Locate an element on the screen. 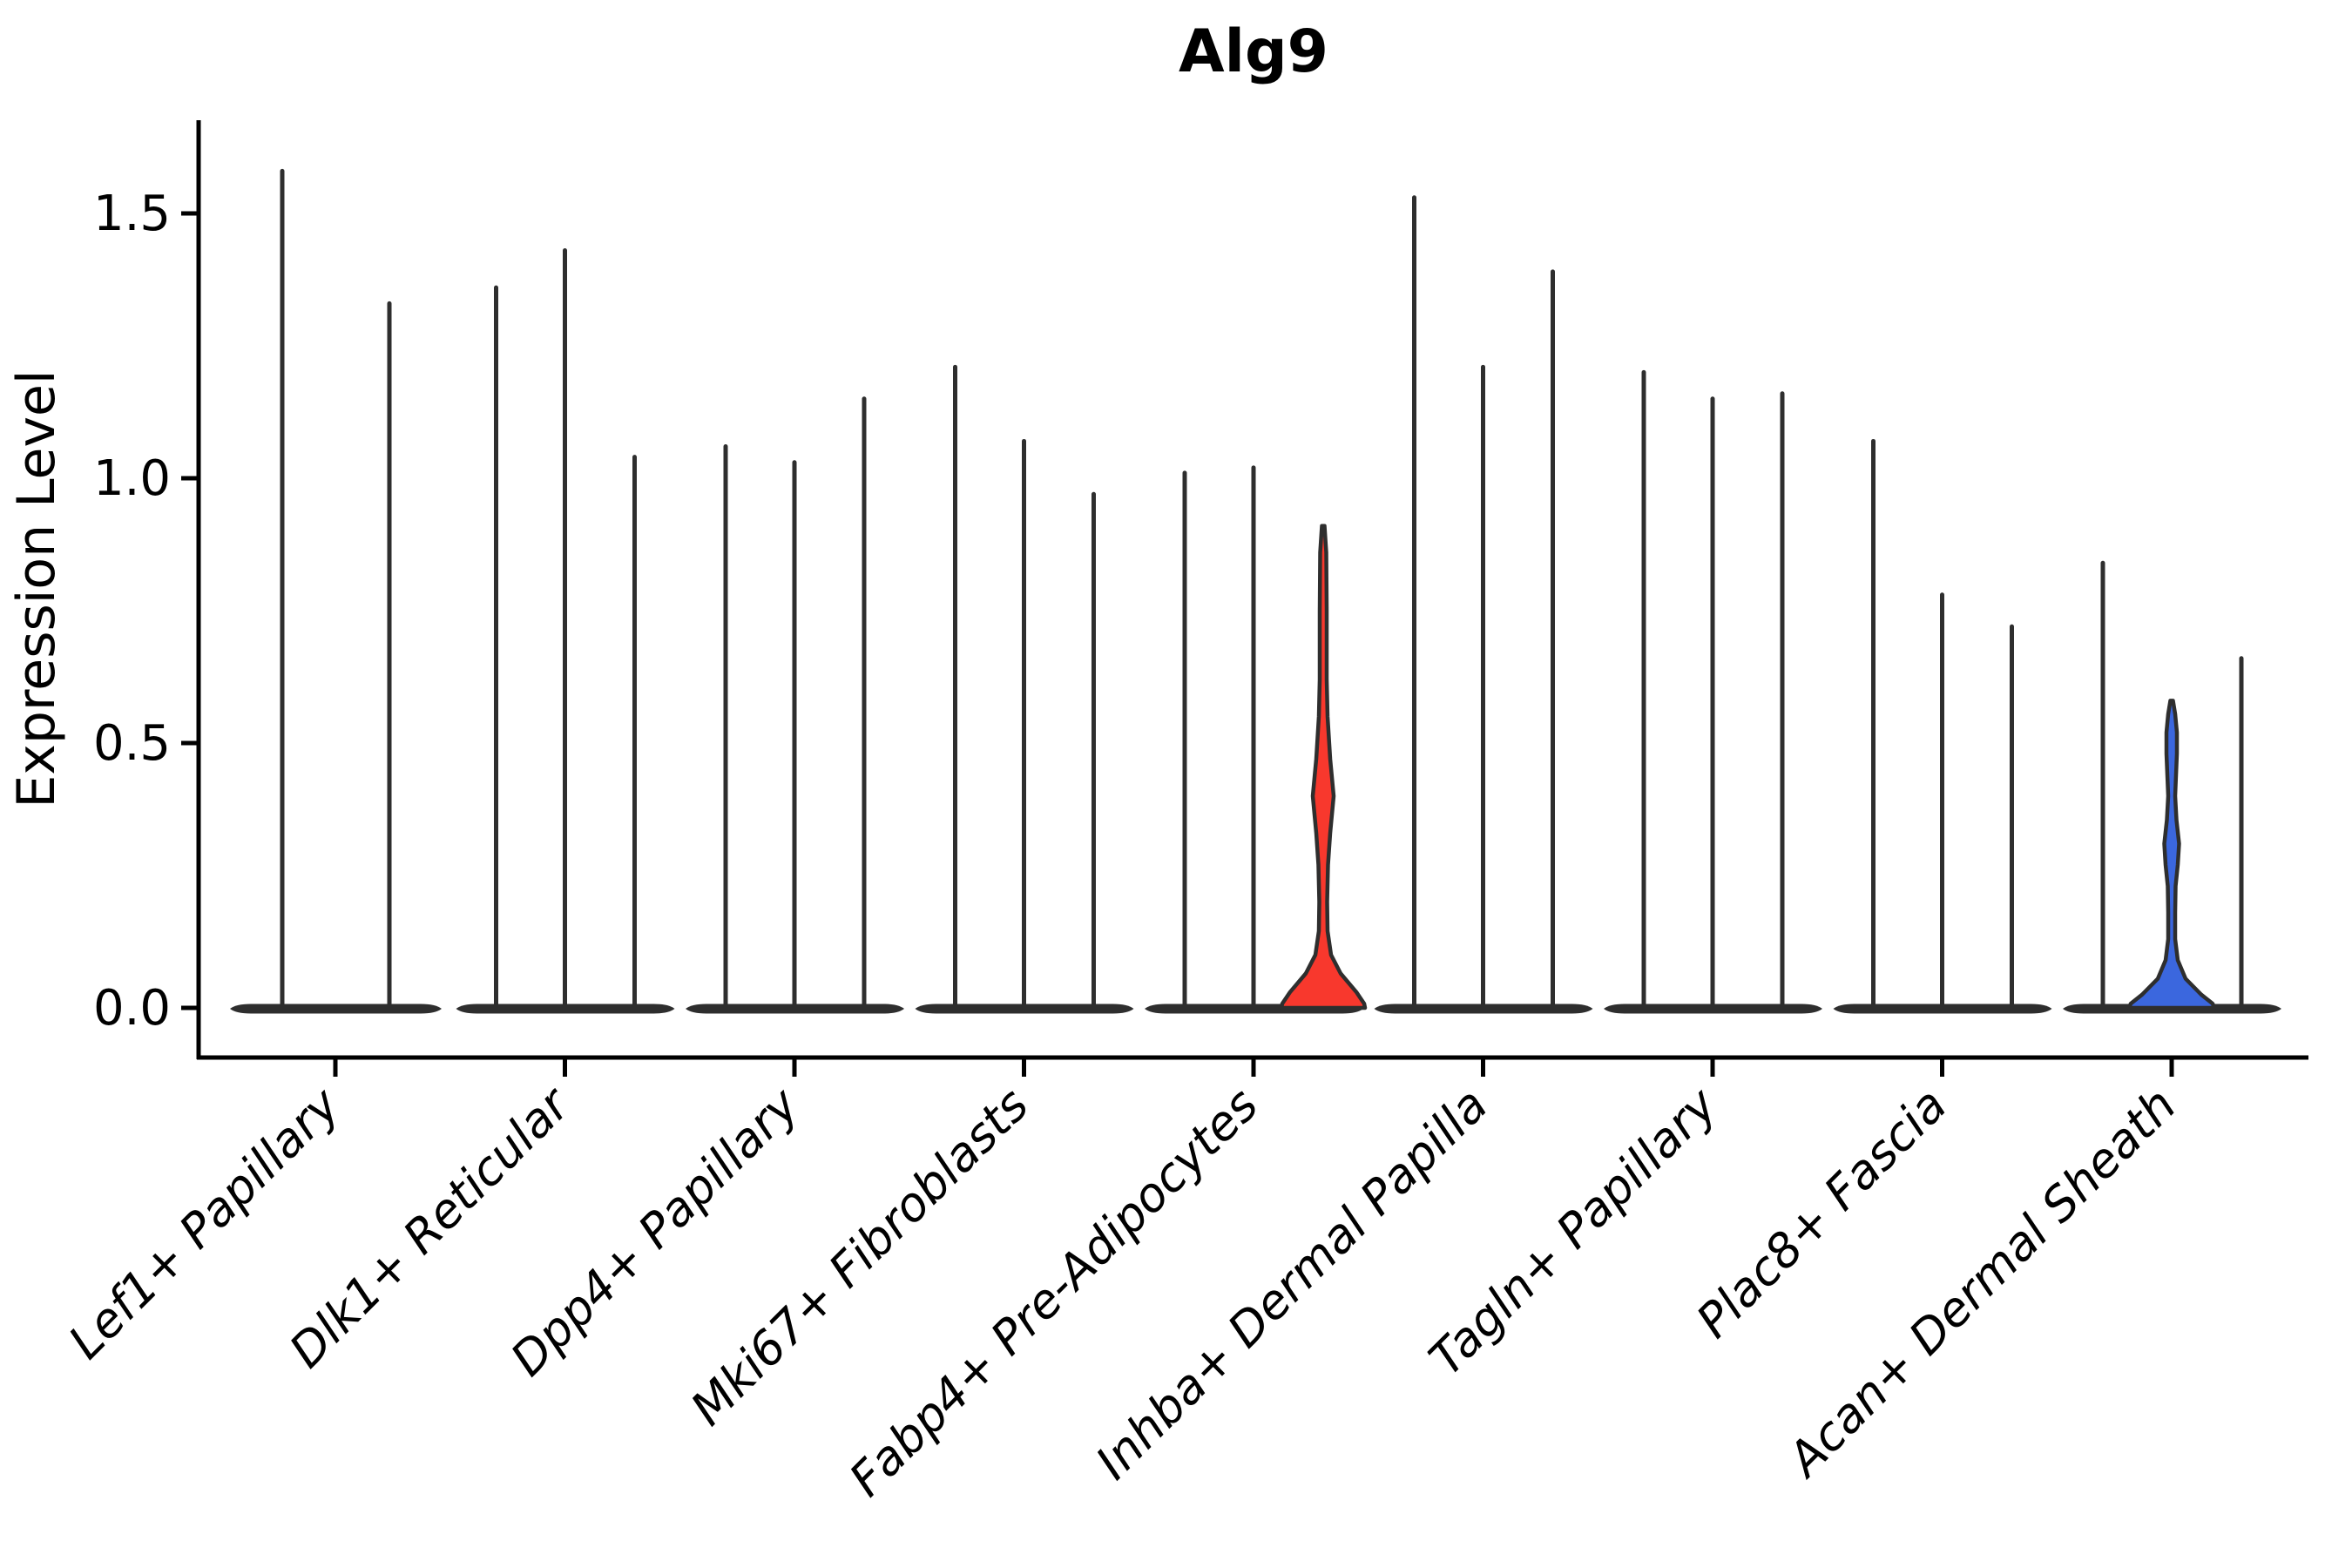 The height and width of the screenshot is (1568, 2352). y-axis-title: Expression Level is located at coordinates (36, 588).